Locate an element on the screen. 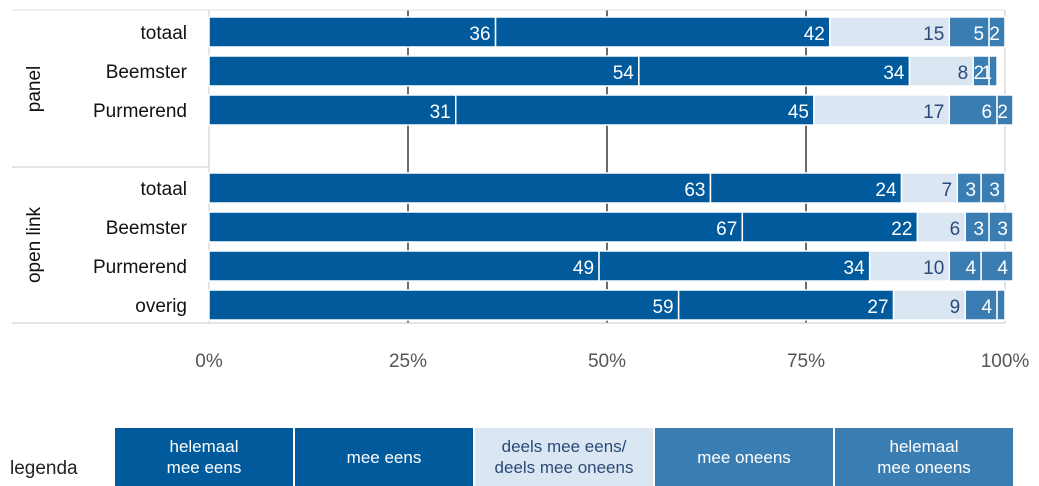 This screenshot has height=486, width=1039. legend-item: helemaal mee oneens is located at coordinates (924, 457).